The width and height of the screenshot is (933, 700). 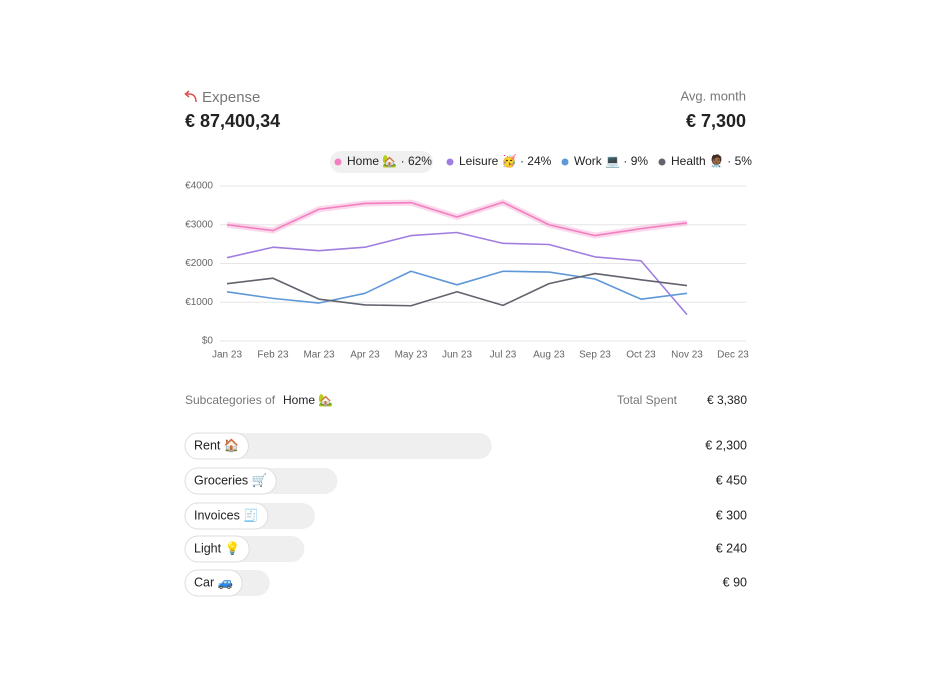 What do you see at coordinates (505, 160) in the screenshot?
I see `legend-label: Leisure 🥳 · 24%` at bounding box center [505, 160].